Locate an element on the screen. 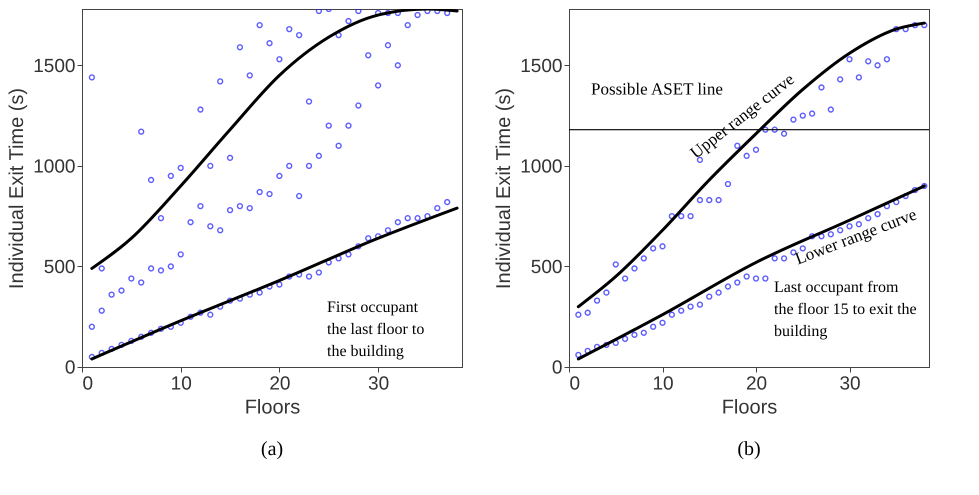 The width and height of the screenshot is (979, 495). annotation: Last occupant from the floor 15 to exit the building is located at coordinates (845, 309).